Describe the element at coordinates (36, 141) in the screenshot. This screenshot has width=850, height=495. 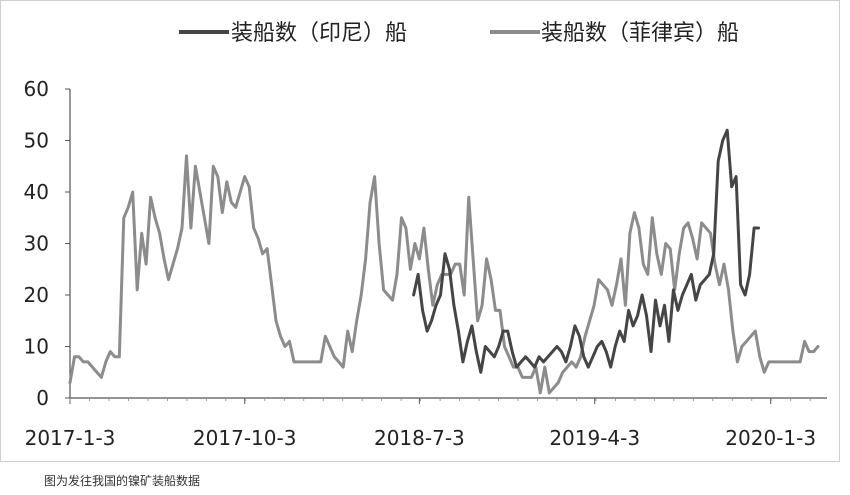
I see `y-tick-label: 50` at that location.